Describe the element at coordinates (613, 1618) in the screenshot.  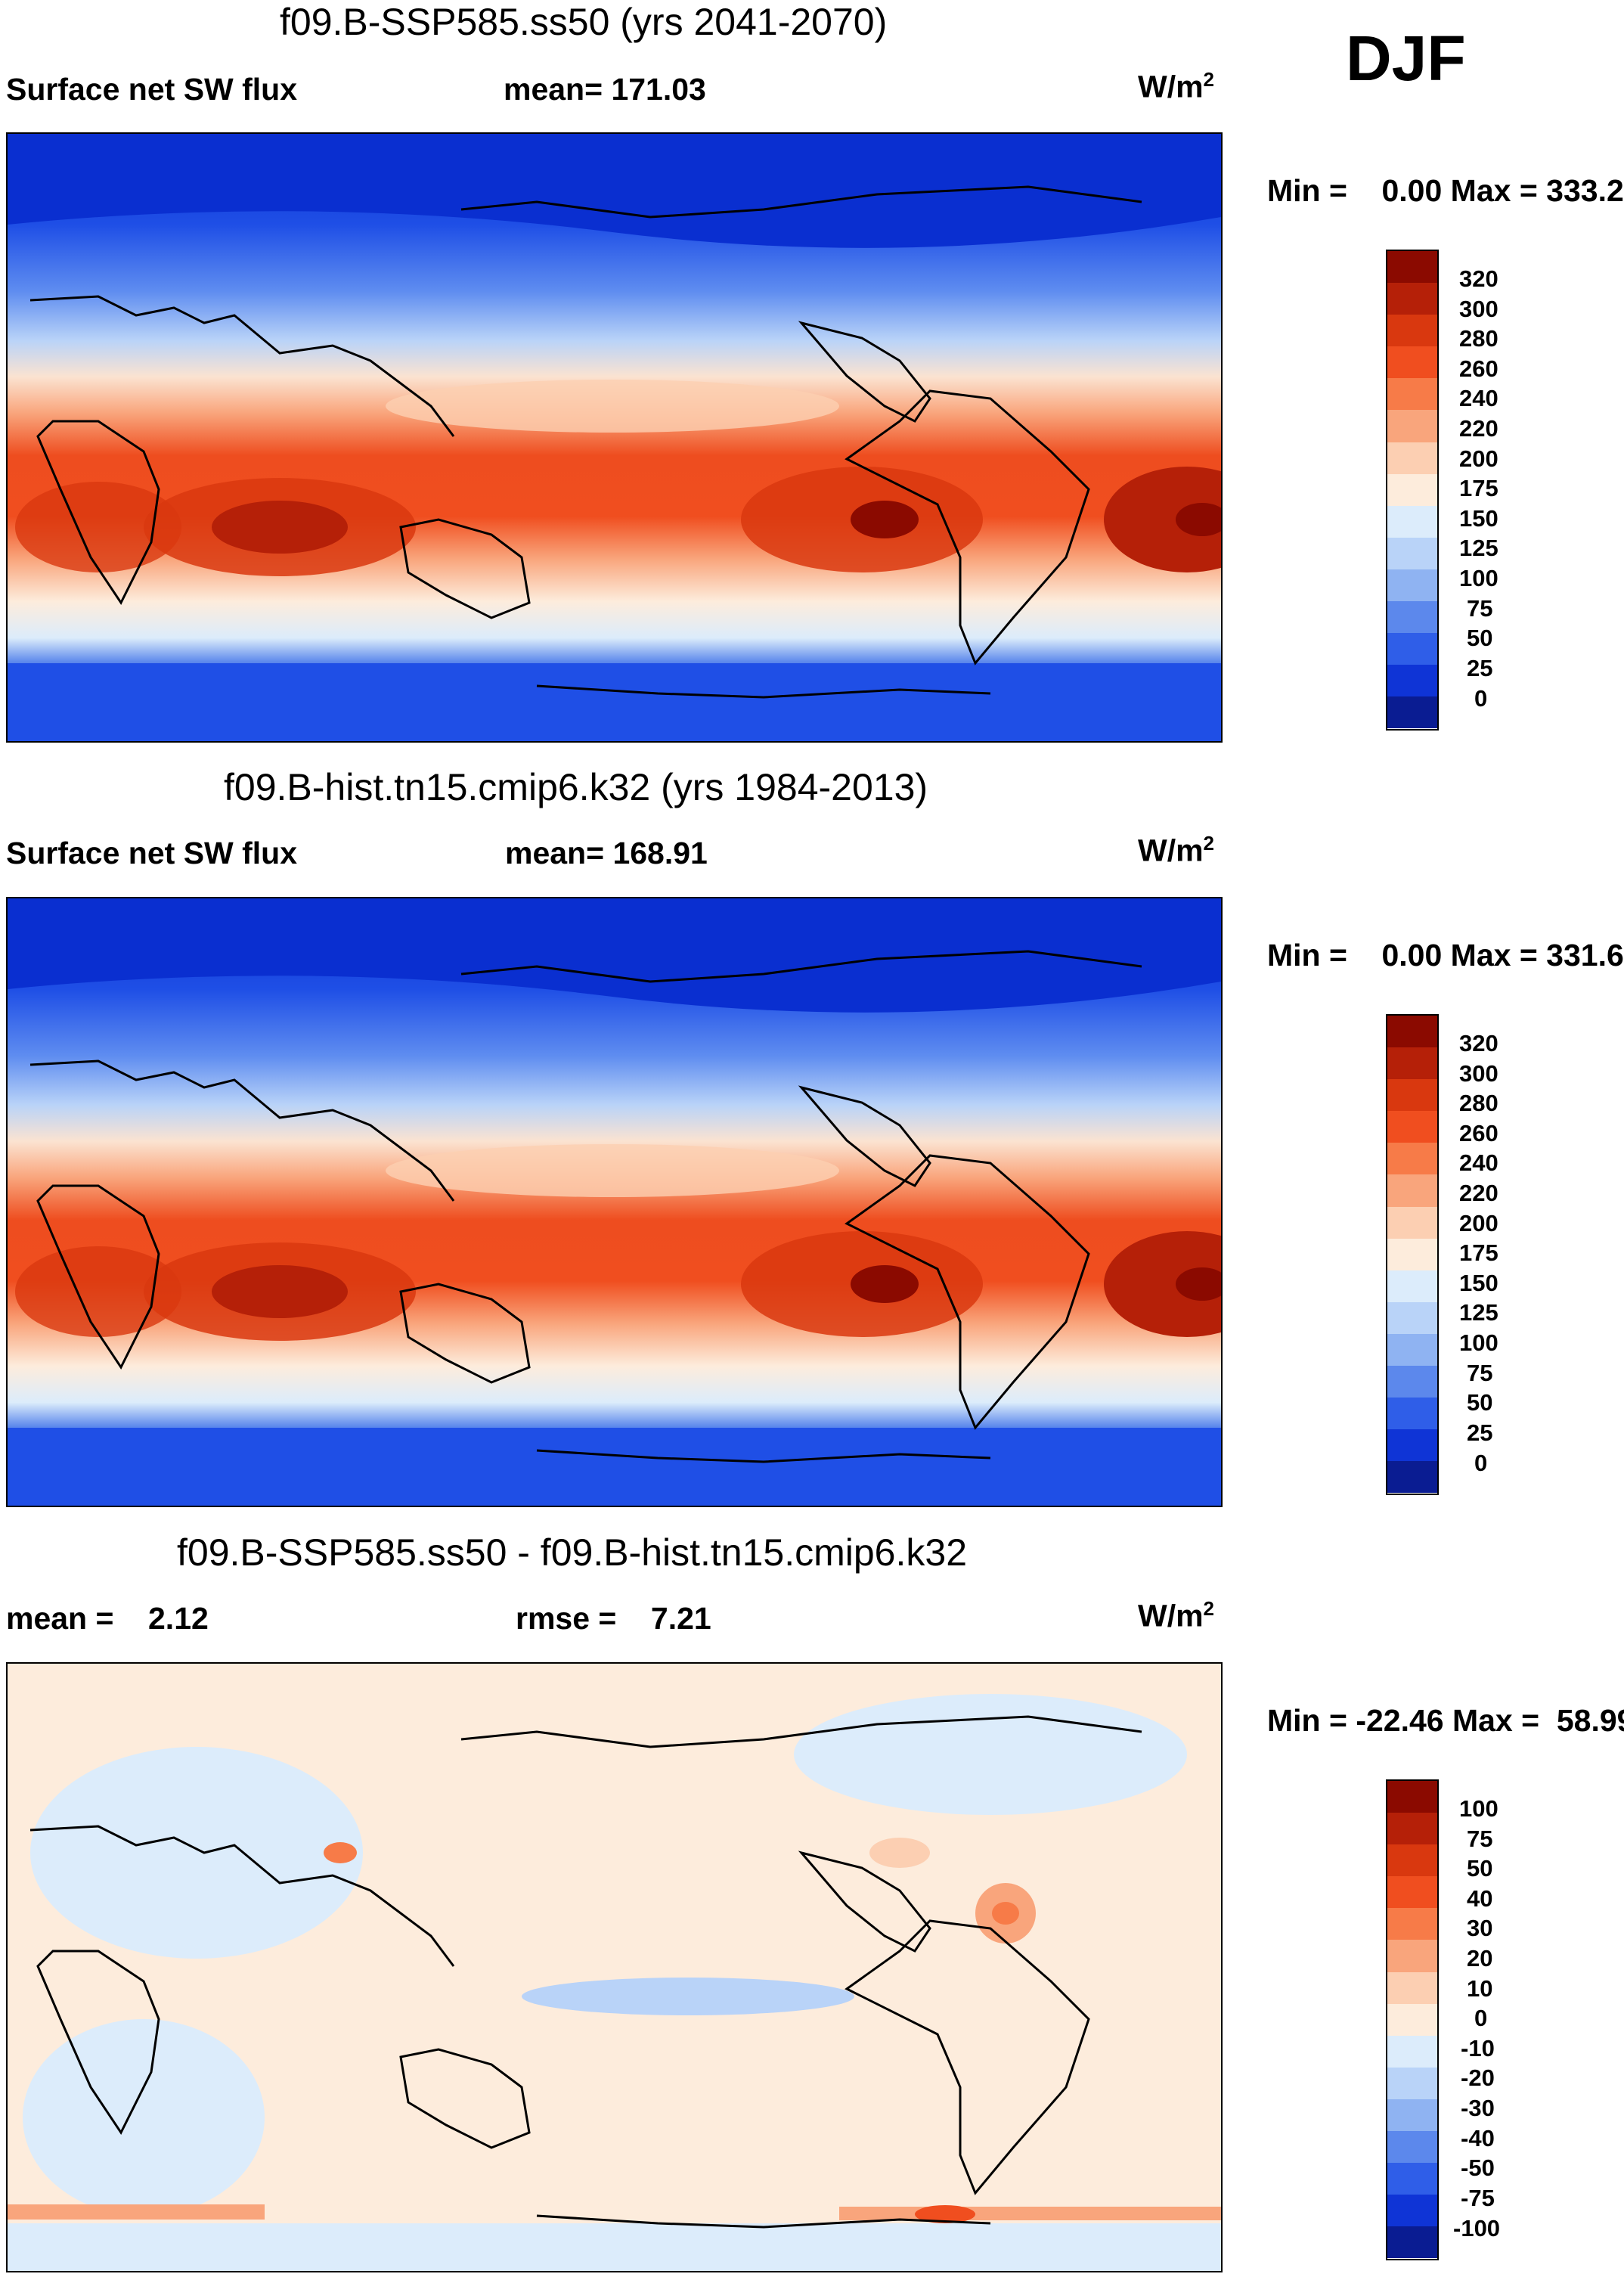
I see `rmse-label: rmse = 7.21` at that location.